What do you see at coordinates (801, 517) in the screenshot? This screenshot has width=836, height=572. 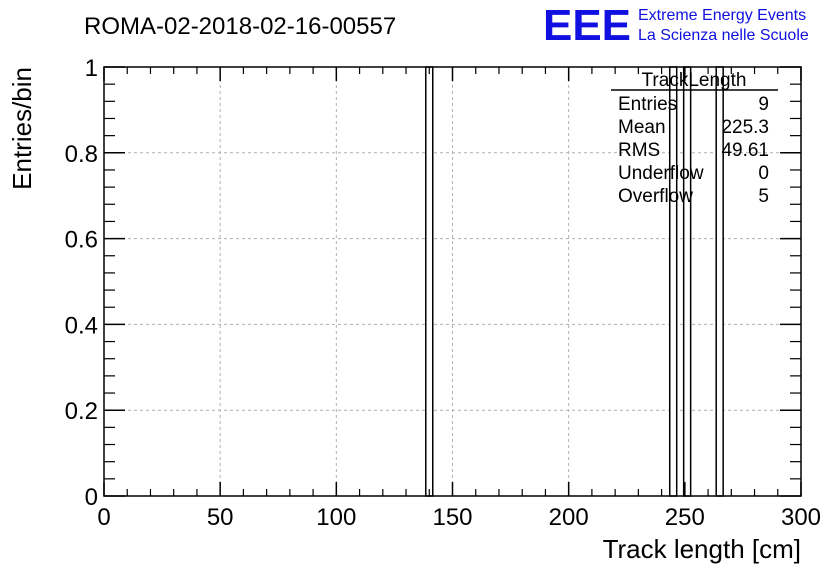 I see `x-tick-label: 300` at bounding box center [801, 517].